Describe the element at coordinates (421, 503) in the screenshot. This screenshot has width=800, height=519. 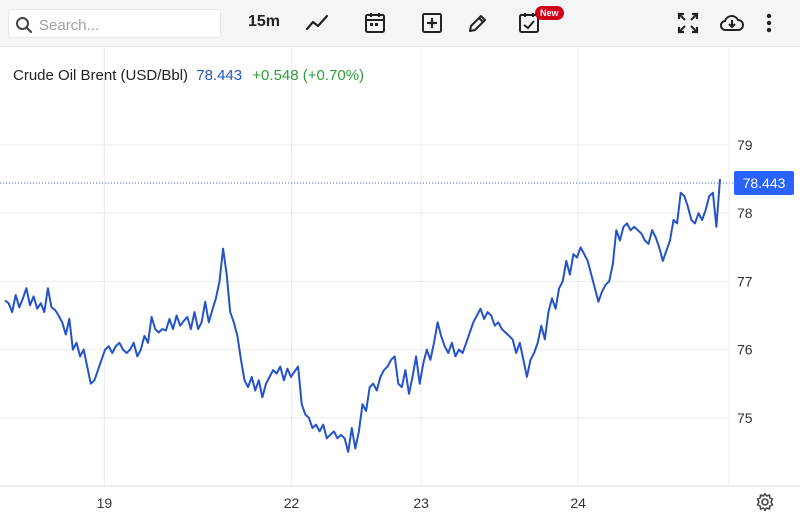
I see `x-tick-label: 23` at that location.